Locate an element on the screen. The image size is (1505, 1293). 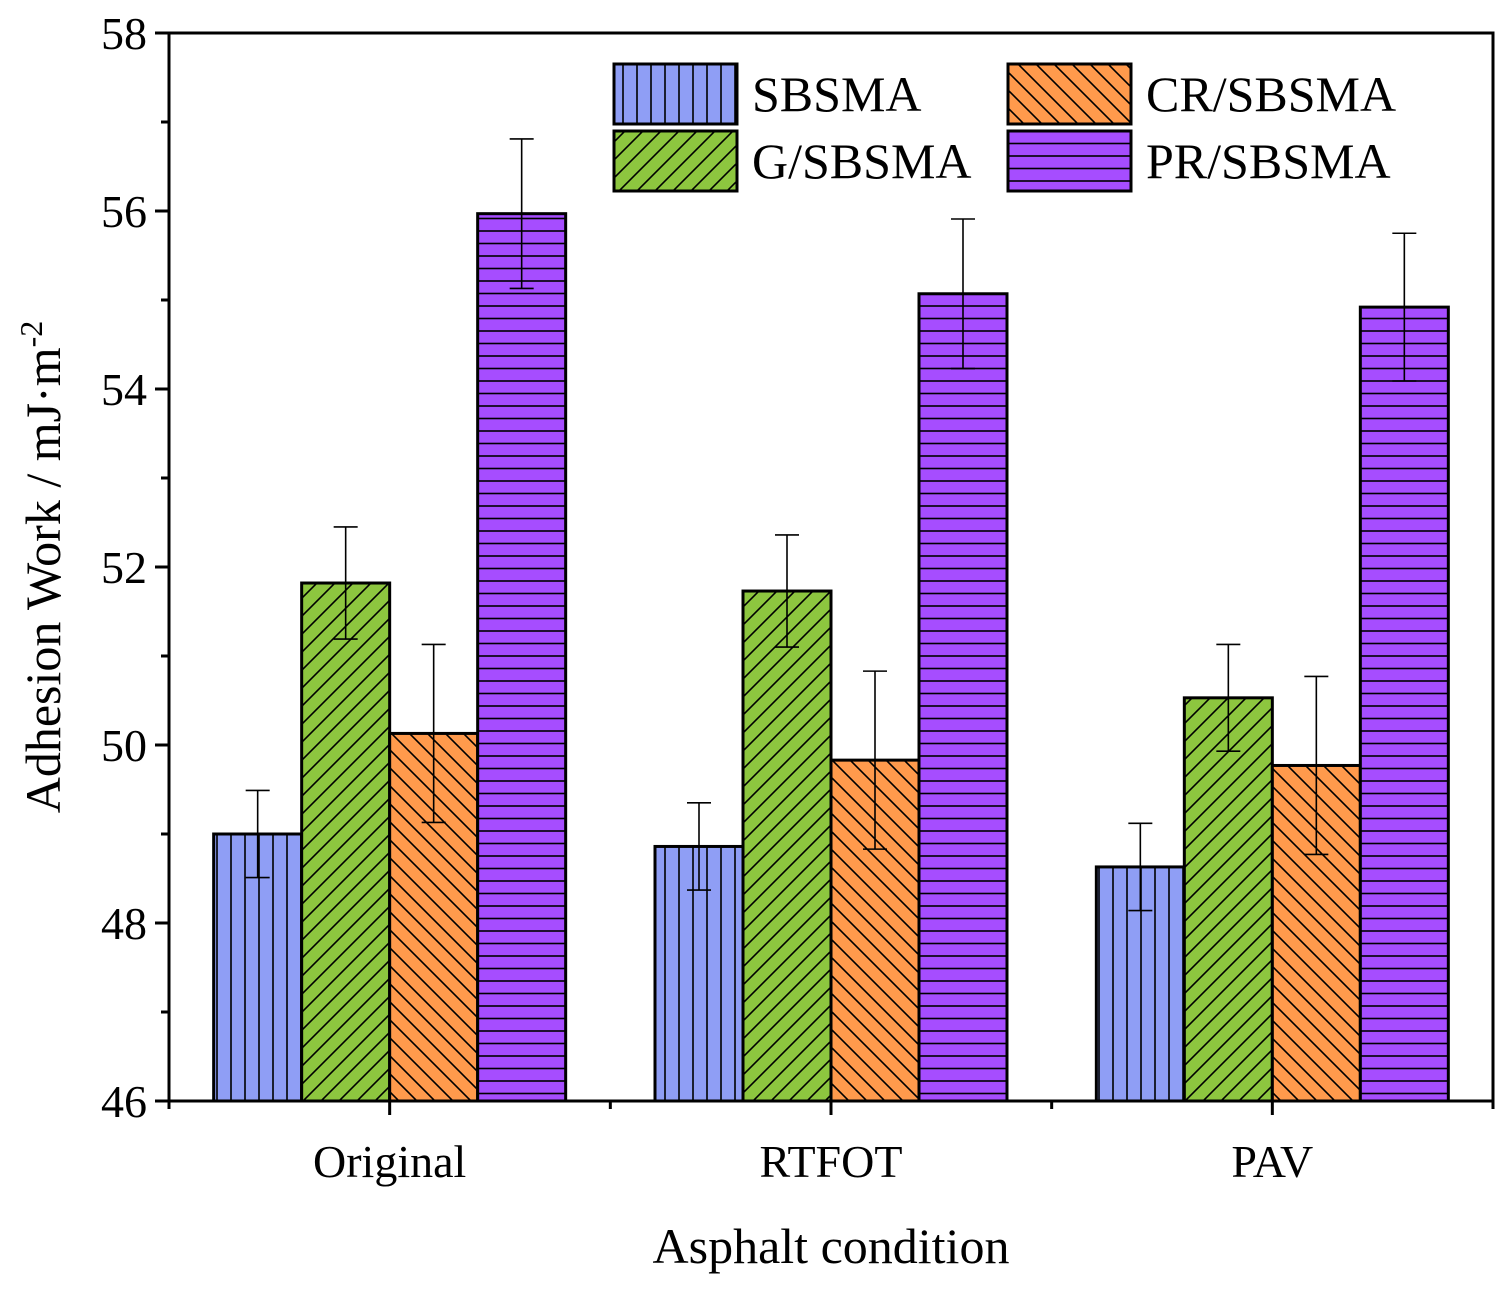
y-tick-label: 52 is located at coordinates (124, 567).